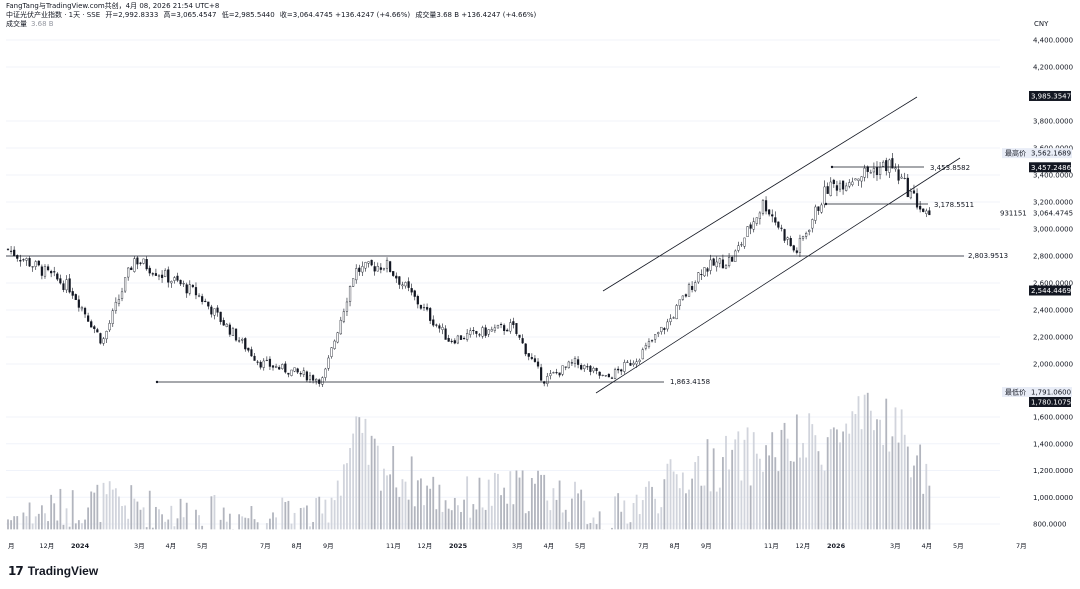  I want to click on x-tick-label: 4月, so click(927, 546).